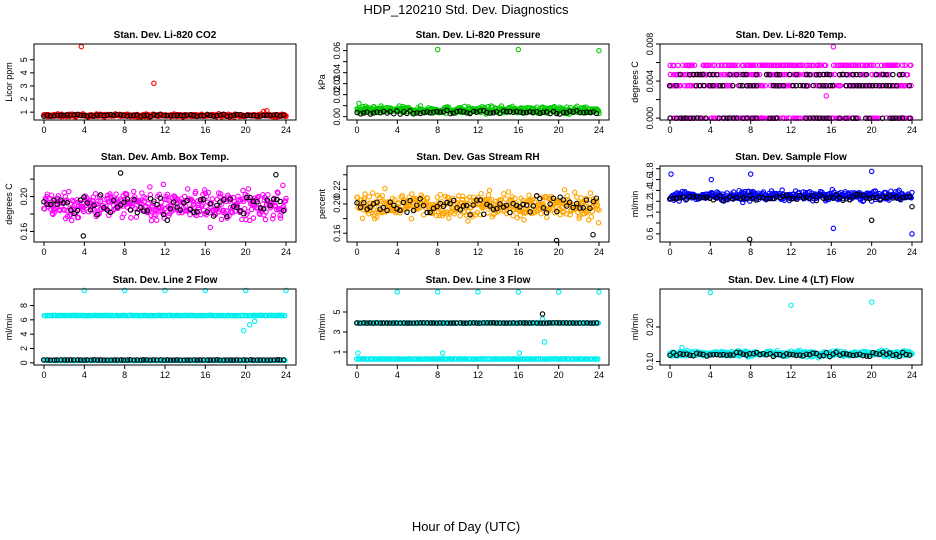 This screenshot has height=540, width=936. What do you see at coordinates (650, 81) in the screenshot?
I see `y-tick-label: 0.004` at bounding box center [650, 81].